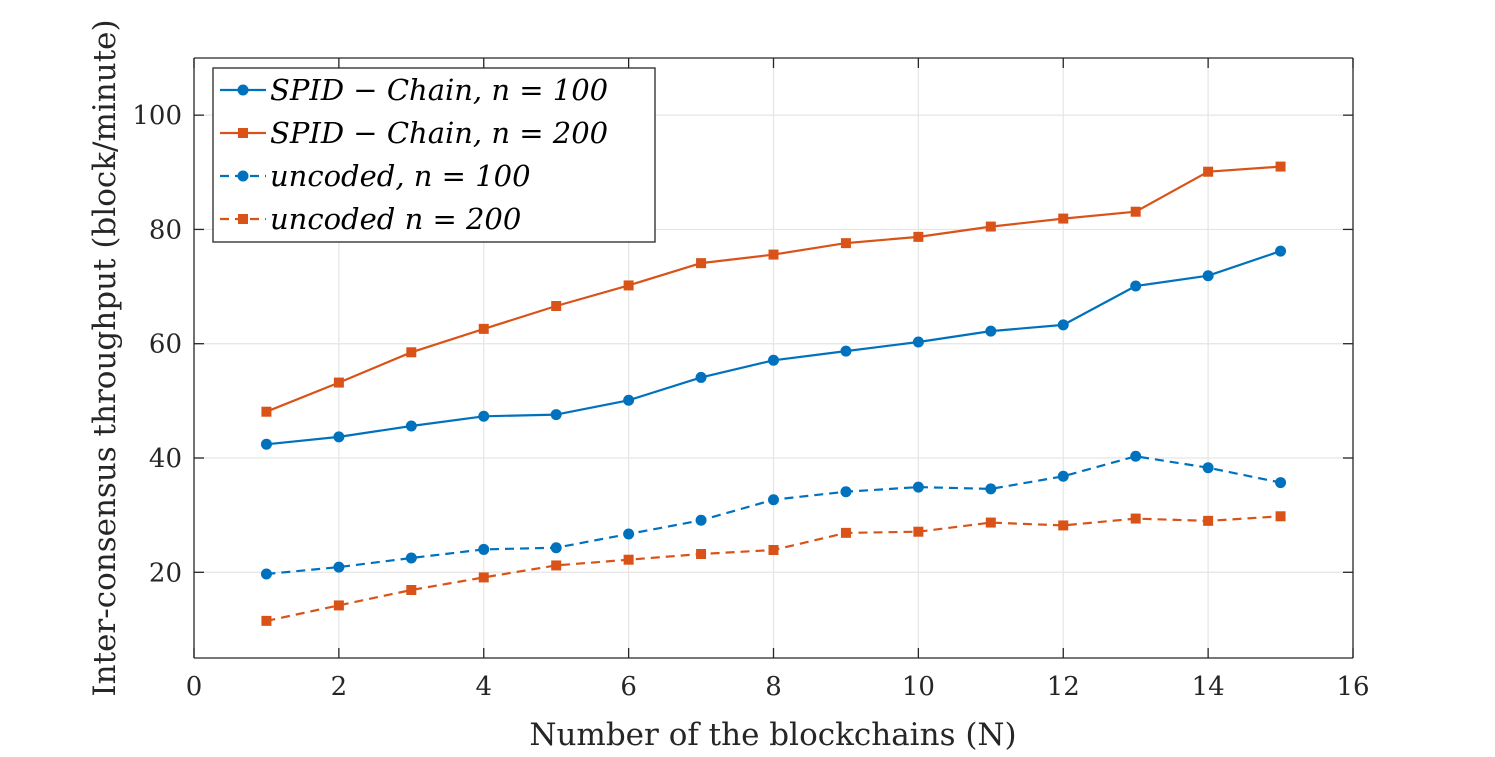 This screenshot has width=1495, height=757. I want to click on y-tick-label: 40, so click(165, 459).